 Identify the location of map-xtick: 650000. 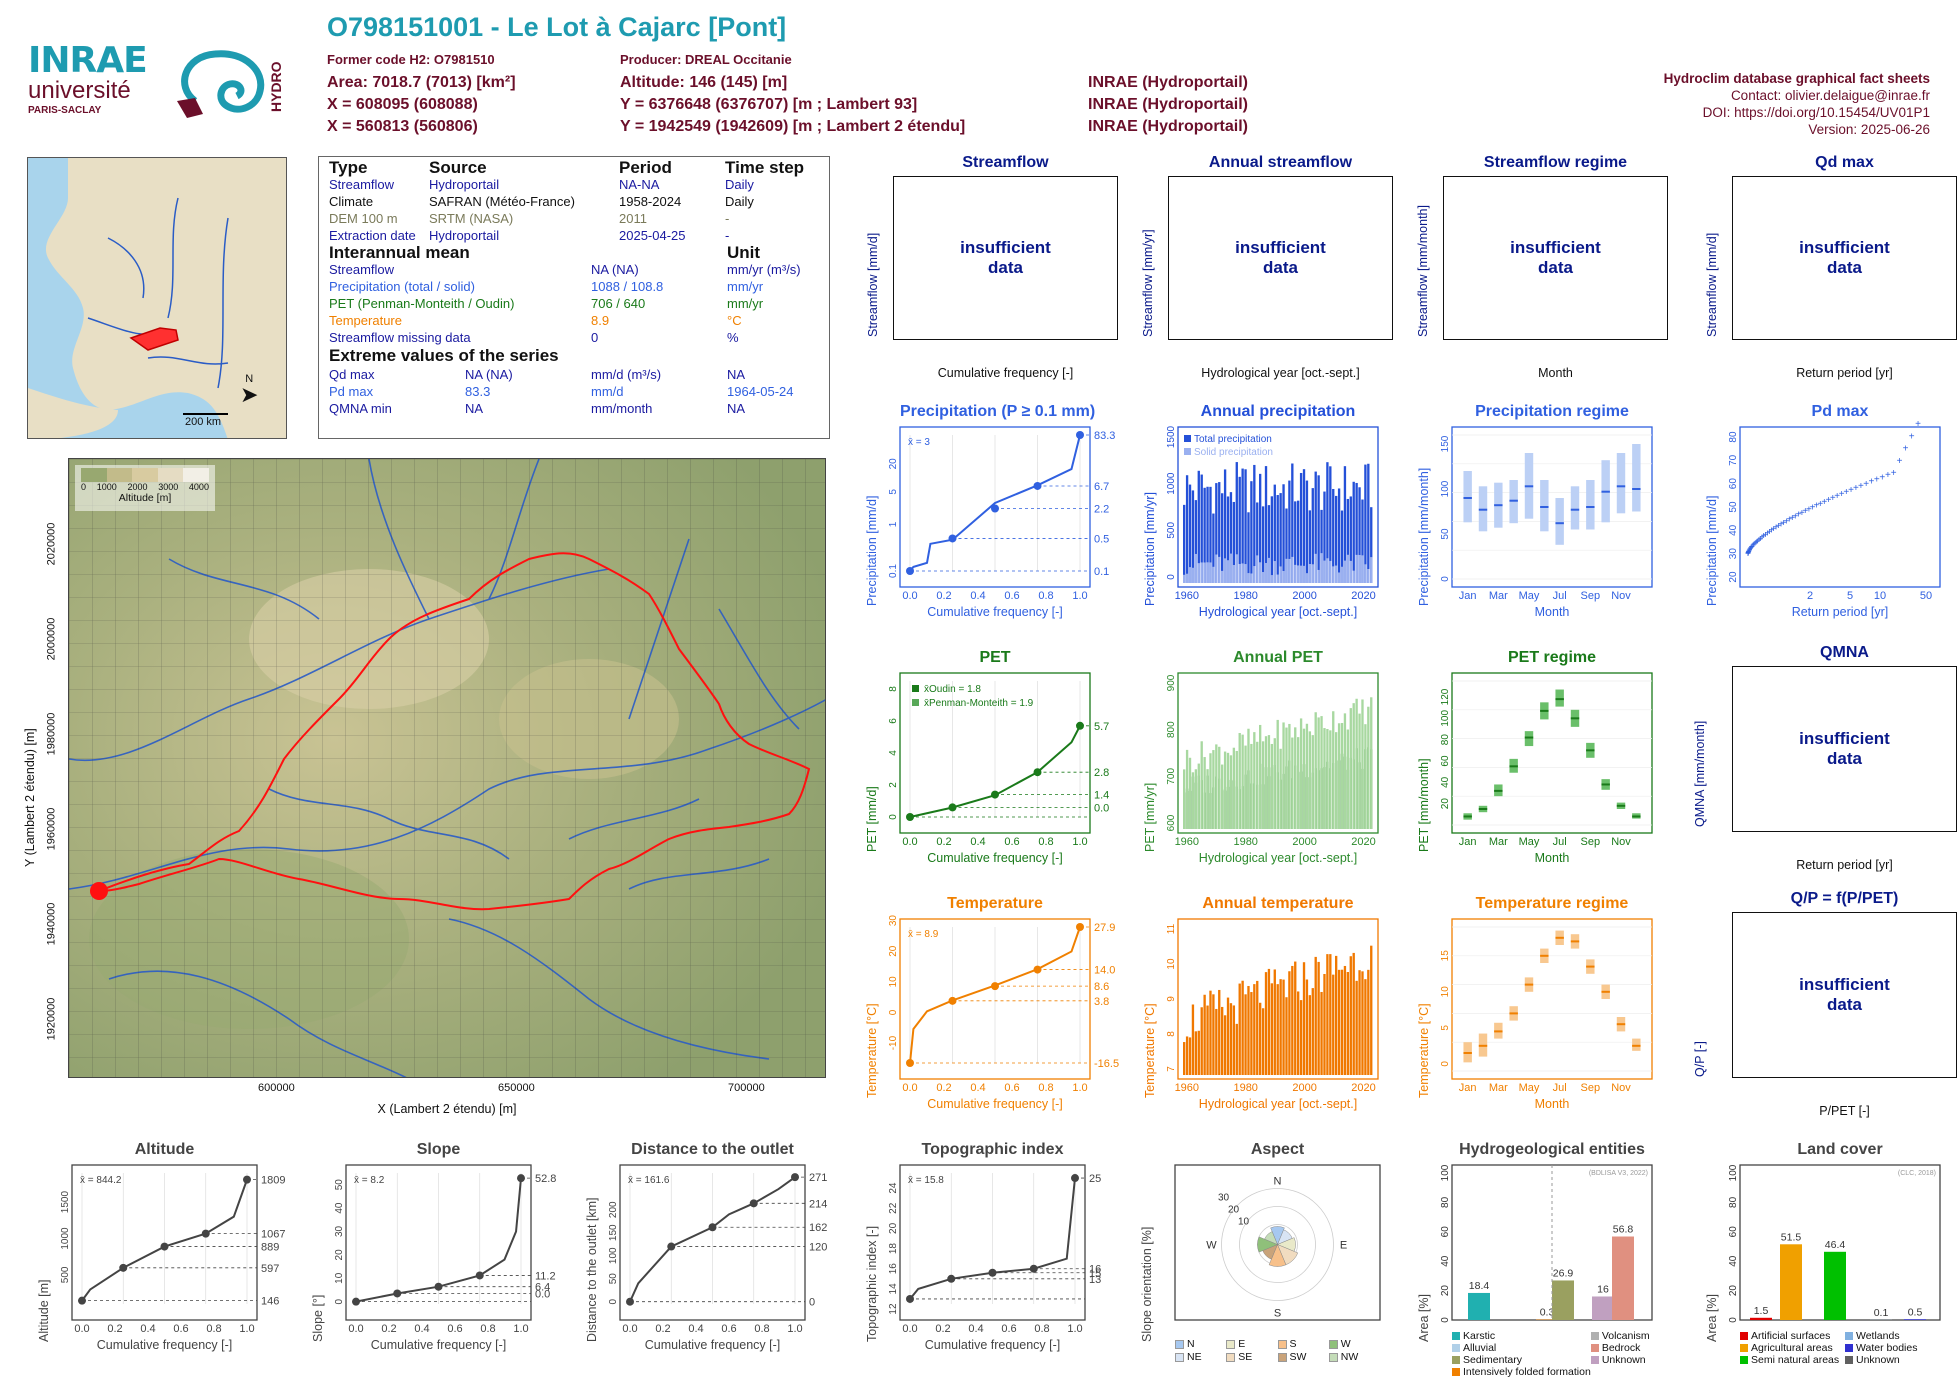
(516, 1088).